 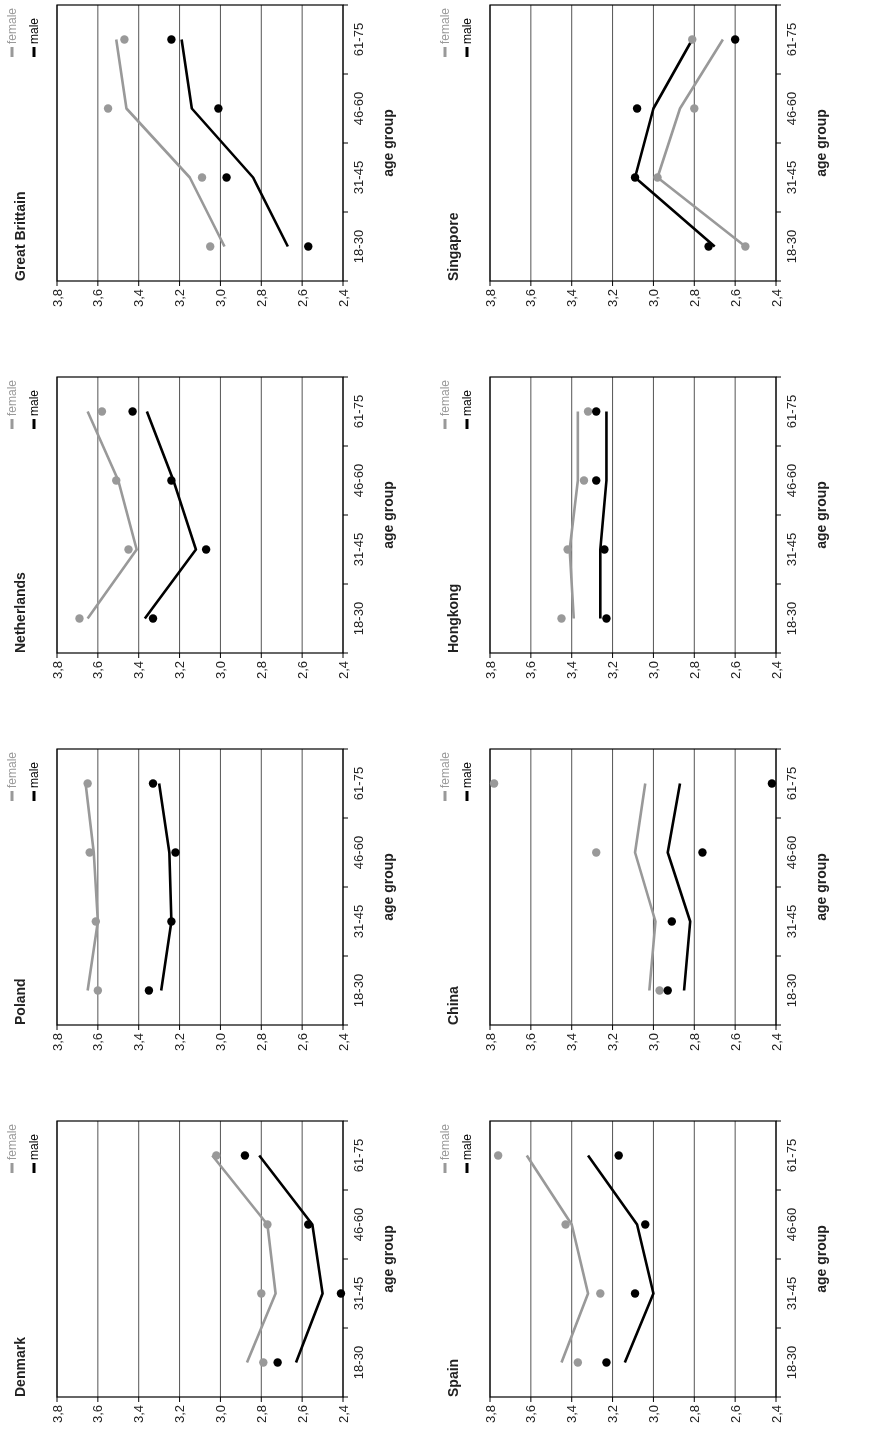 What do you see at coordinates (453, 1005) in the screenshot?
I see `text: China` at bounding box center [453, 1005].